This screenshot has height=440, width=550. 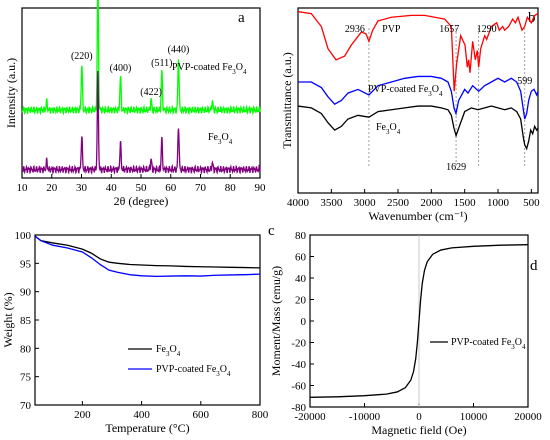 I want to click on panel-c-legend-label: PVP-coated Fe3O4, so click(x=193, y=371).